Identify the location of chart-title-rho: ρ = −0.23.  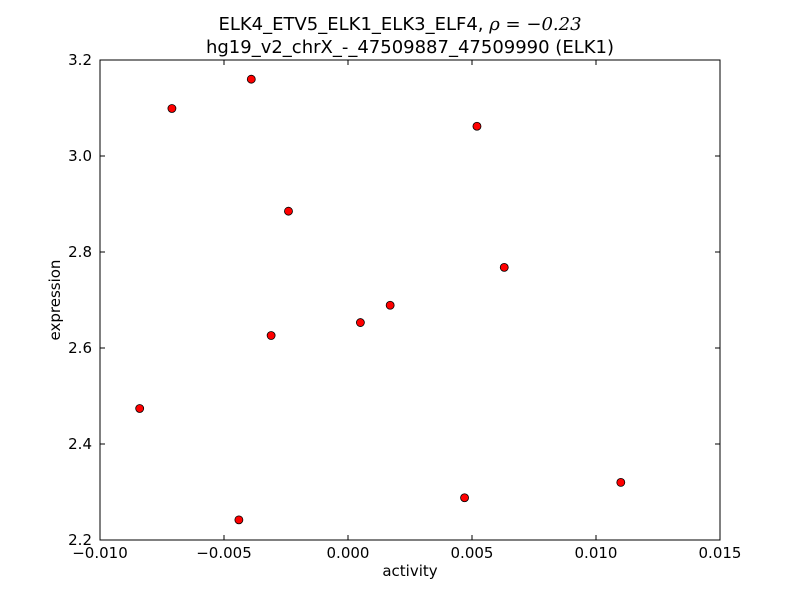
(534, 24).